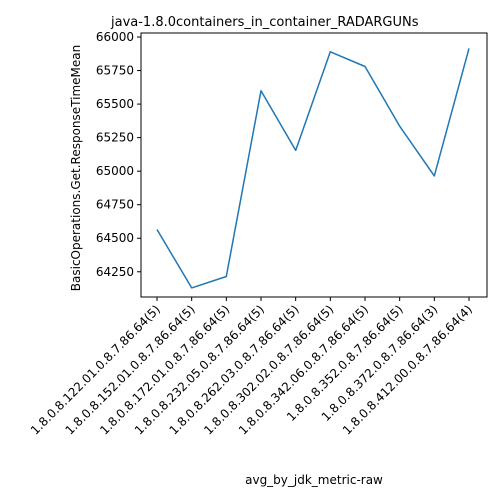 The height and width of the screenshot is (500, 500). Describe the element at coordinates (115, 37) in the screenshot. I see `y-tick-label: 66000` at that location.